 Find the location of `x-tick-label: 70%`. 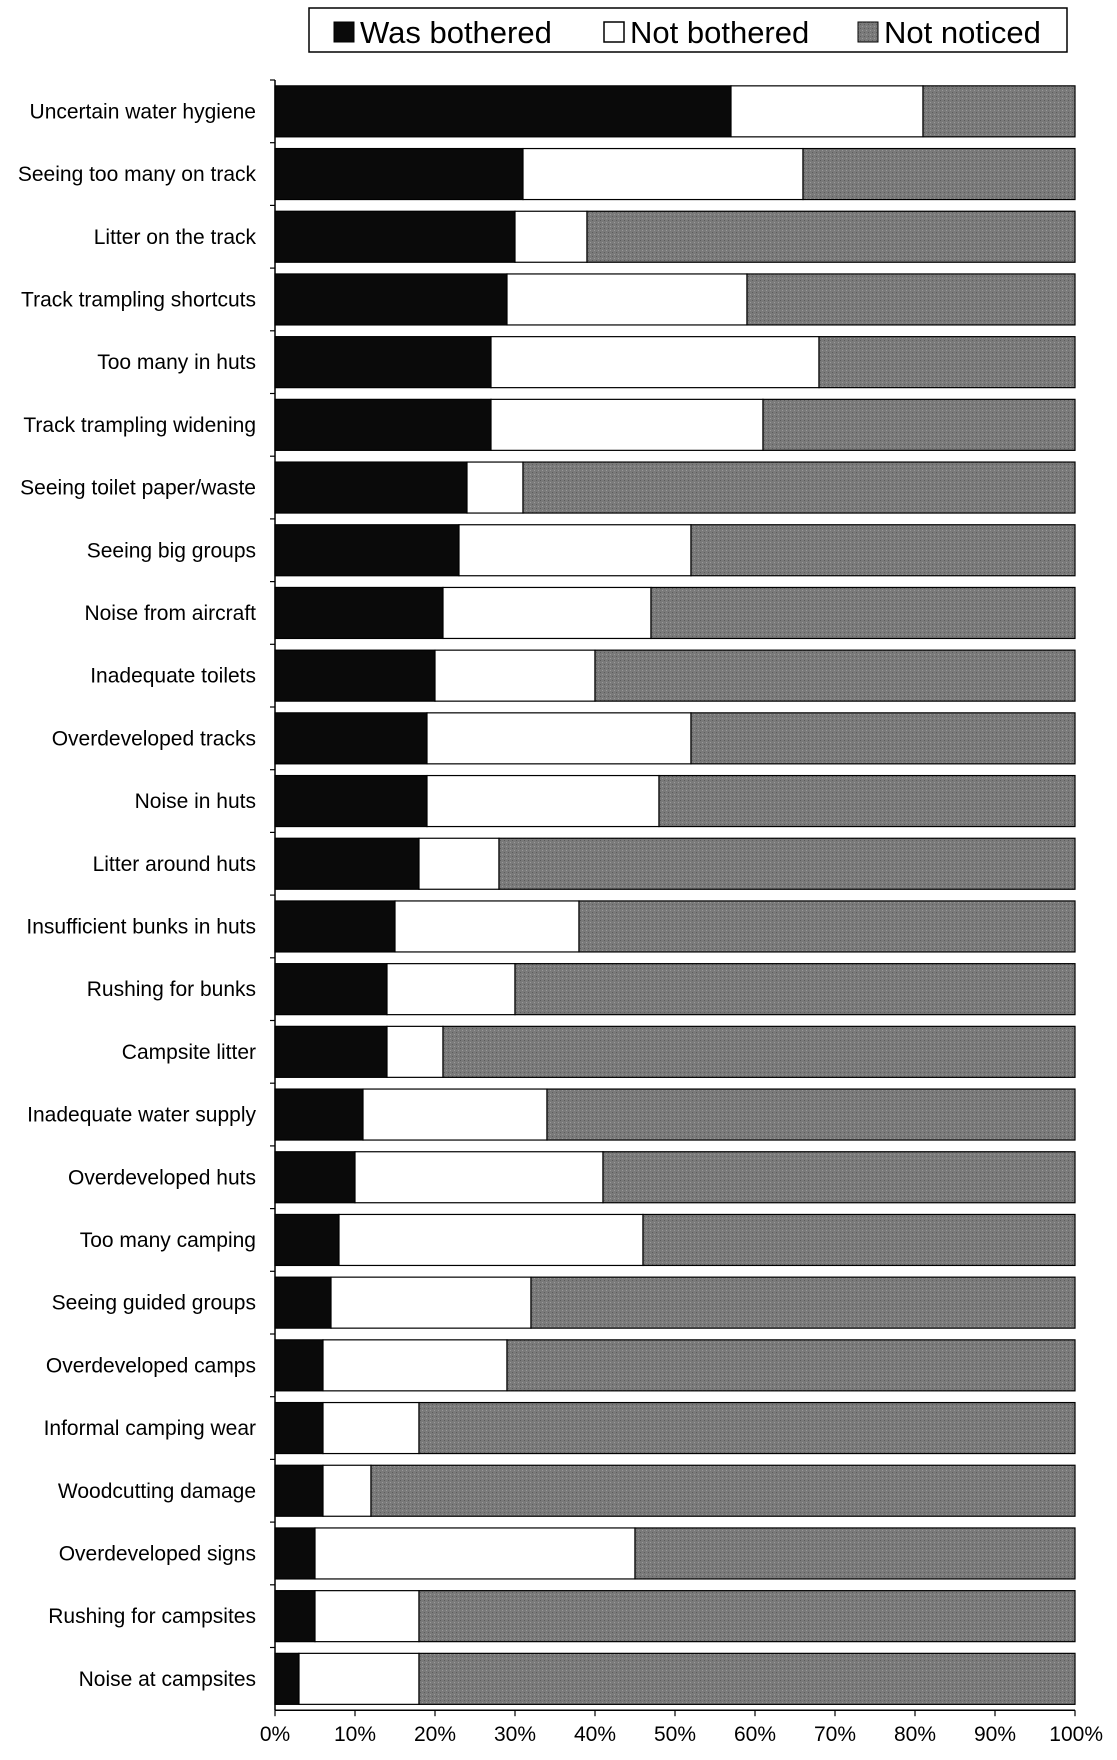

x-tick-label: 70% is located at coordinates (835, 1734).